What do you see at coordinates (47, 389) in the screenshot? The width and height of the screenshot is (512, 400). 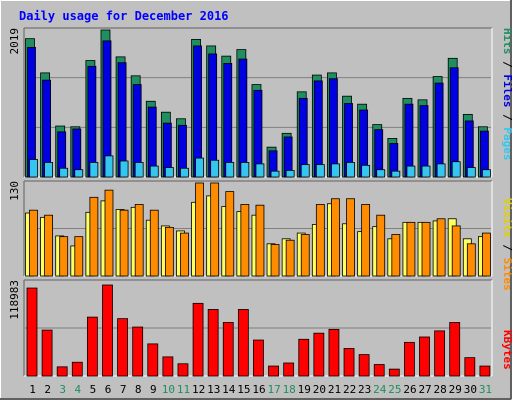 I see `day-label: 2` at bounding box center [47, 389].